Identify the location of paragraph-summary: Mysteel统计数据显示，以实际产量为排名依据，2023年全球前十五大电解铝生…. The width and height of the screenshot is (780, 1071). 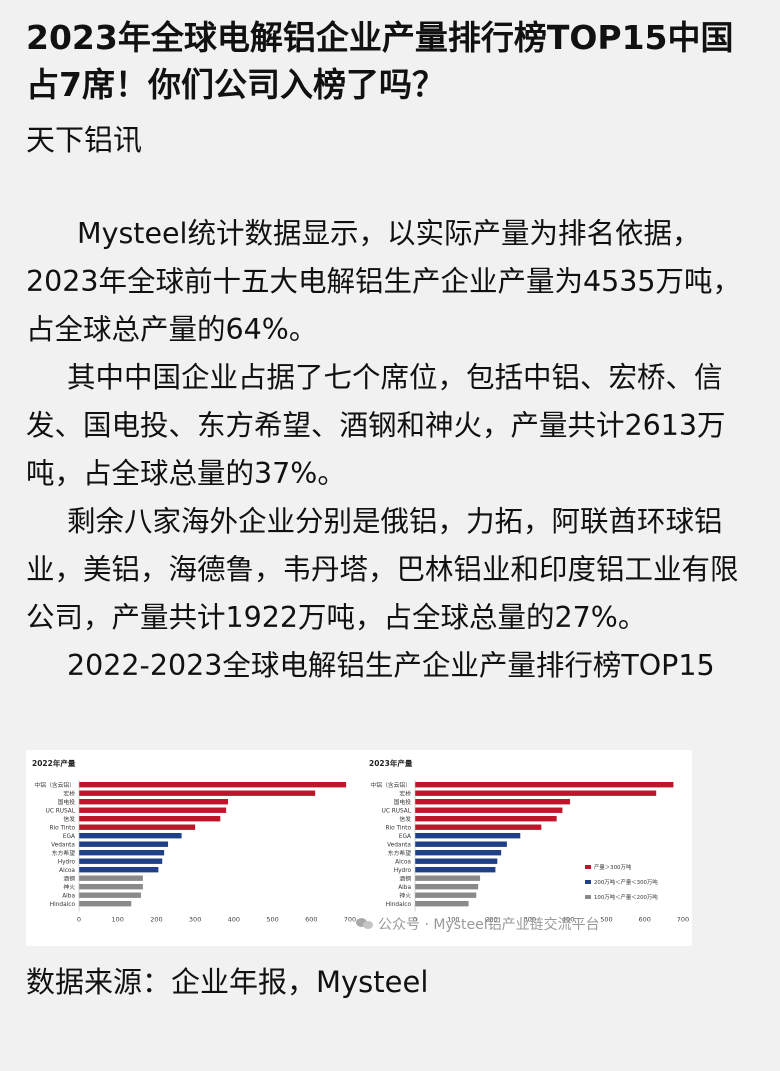
(384, 281).